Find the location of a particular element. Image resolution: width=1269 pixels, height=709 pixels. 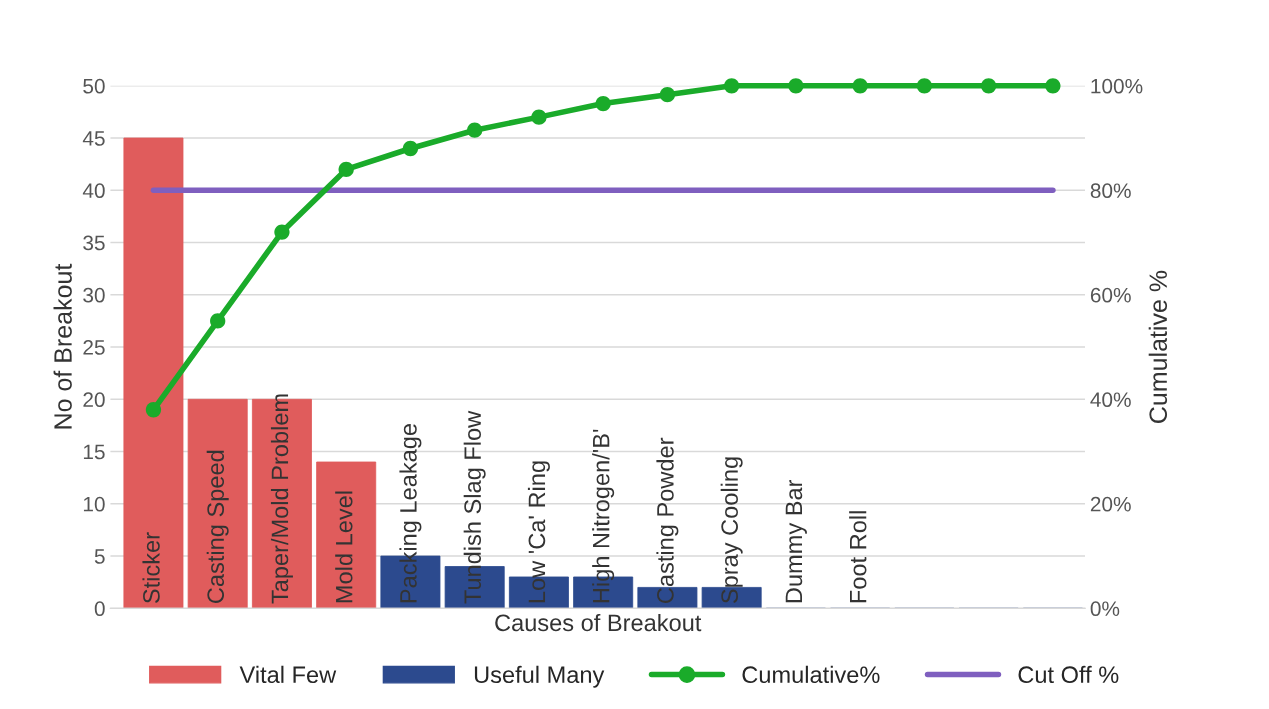

x-tick-label: Casting Speed is located at coordinates (217, 526).